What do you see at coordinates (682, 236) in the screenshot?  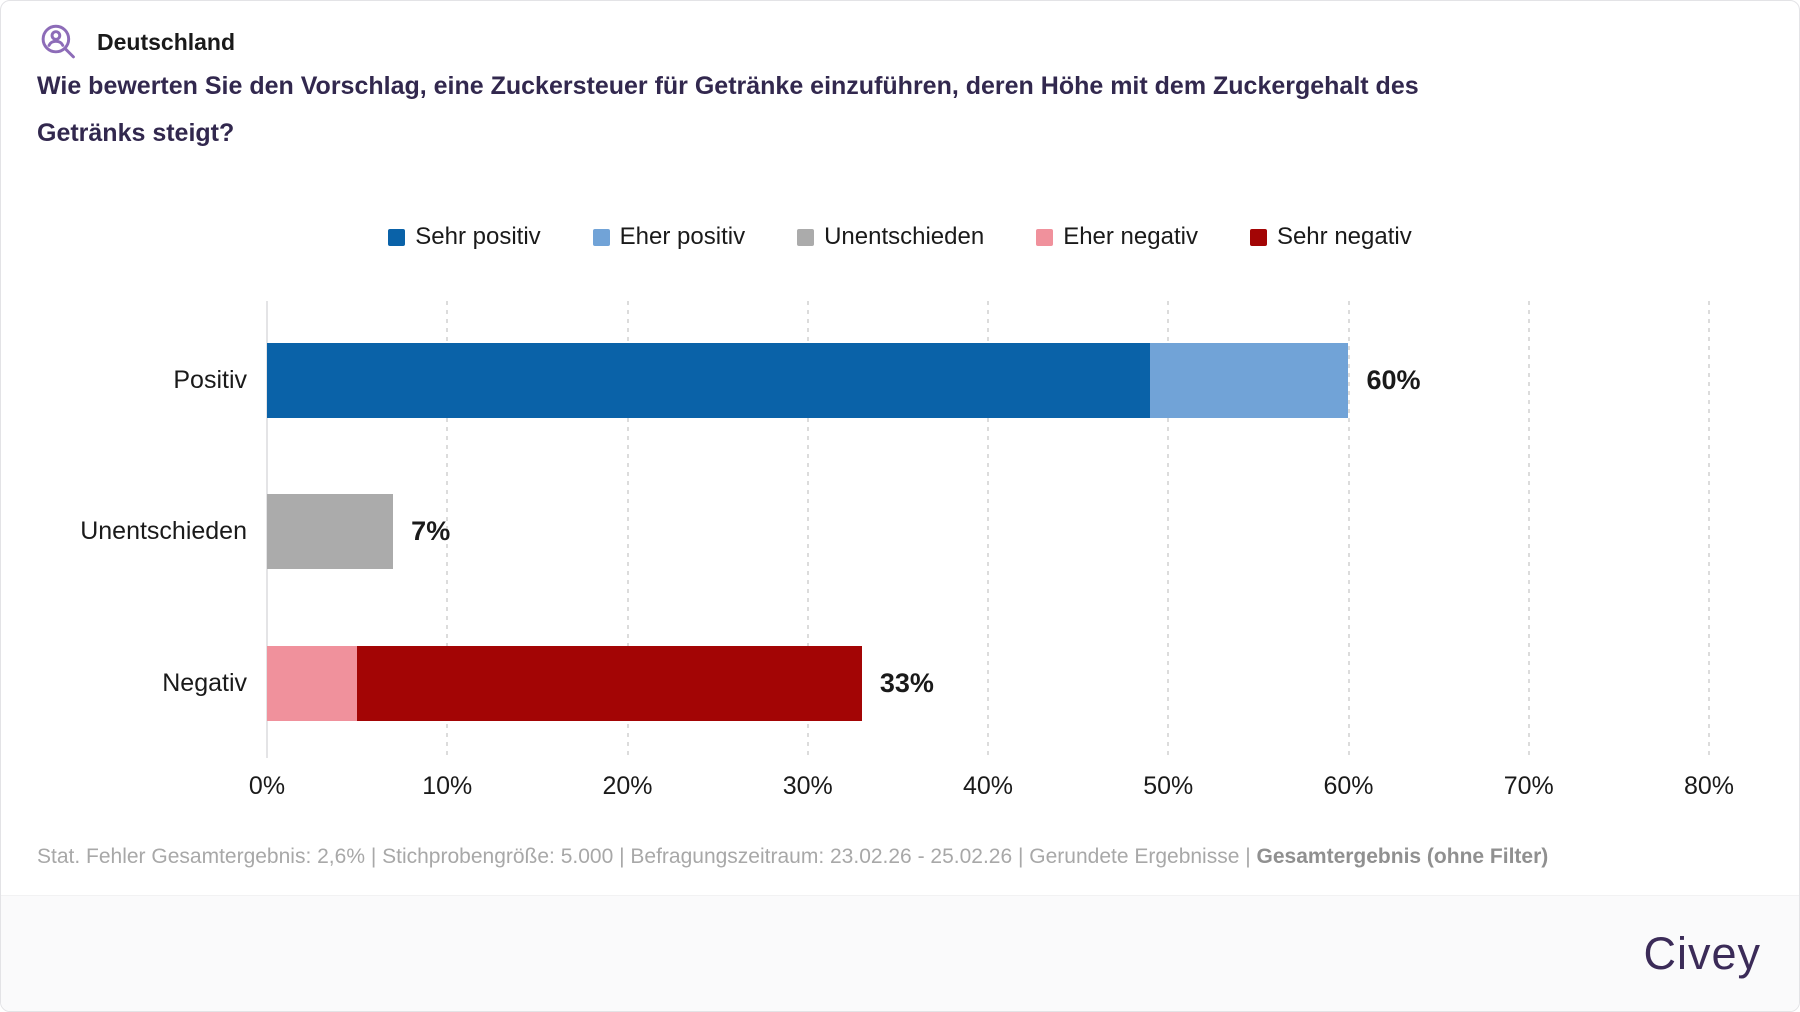 I see `legend-label: Eher positiv` at bounding box center [682, 236].